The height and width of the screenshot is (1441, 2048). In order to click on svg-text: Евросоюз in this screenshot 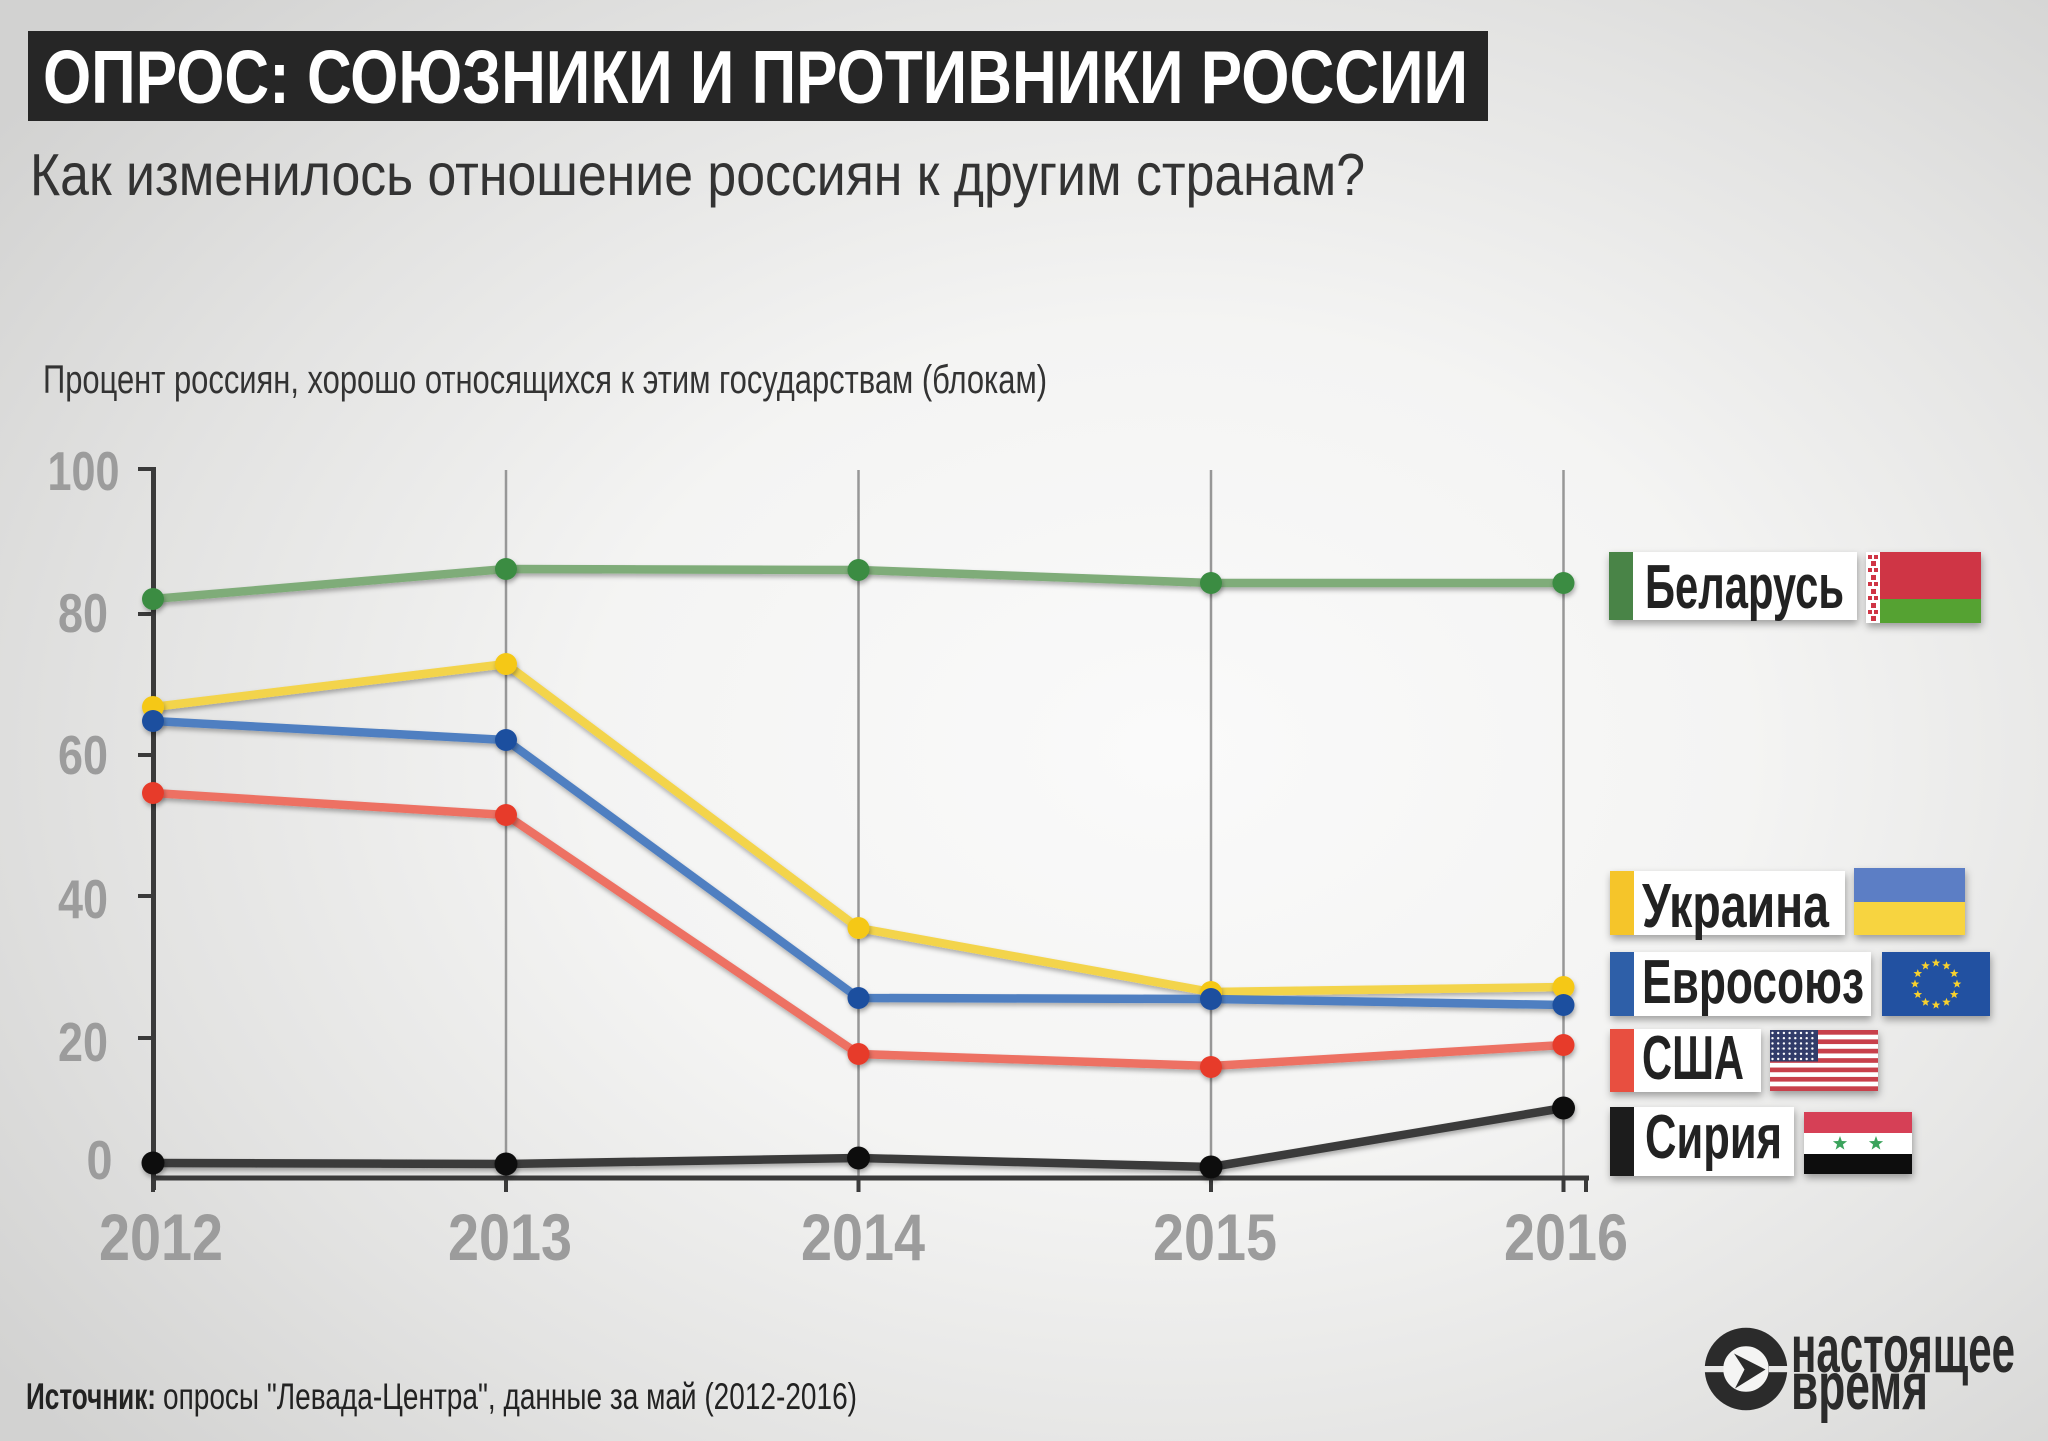, I will do `click(1753, 982)`.